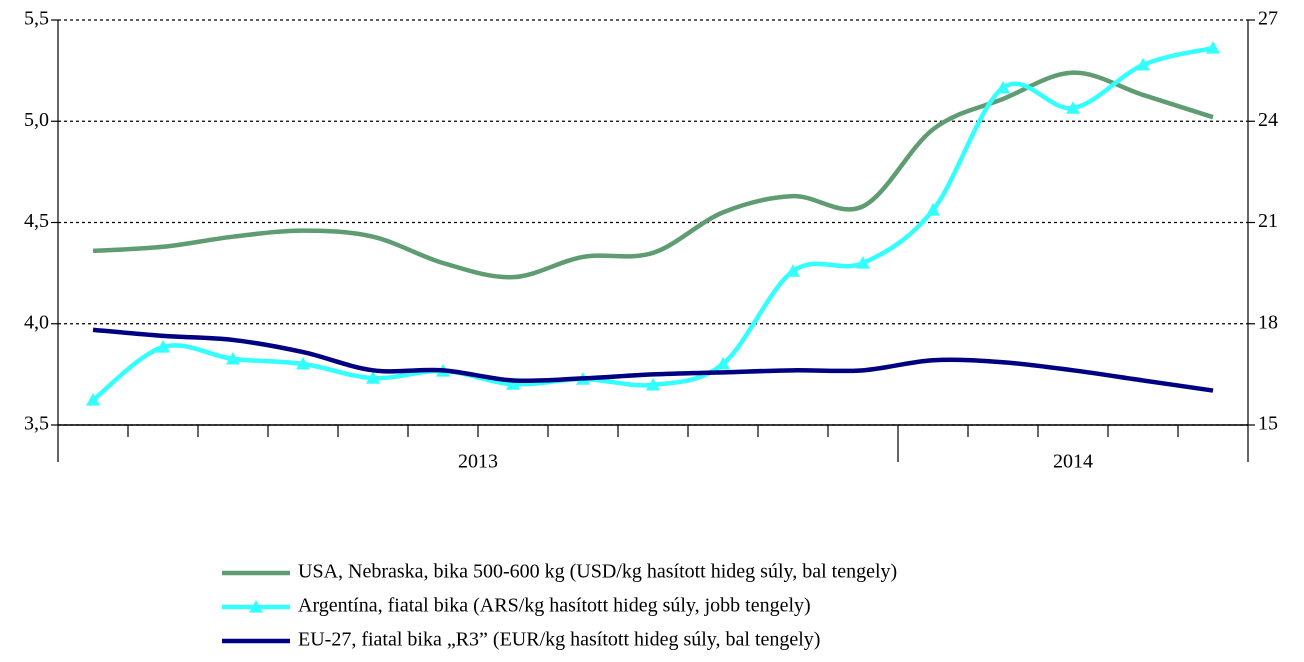  I want to click on y2-tick-label: 21, so click(1268, 221).